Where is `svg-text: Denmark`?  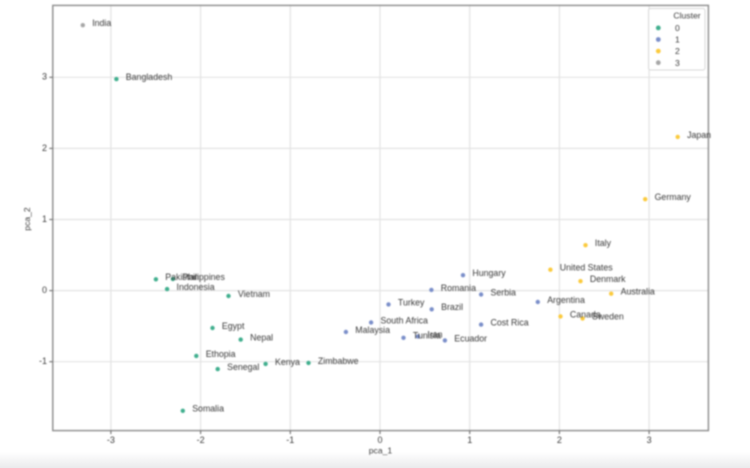
svg-text: Denmark is located at coordinates (608, 279).